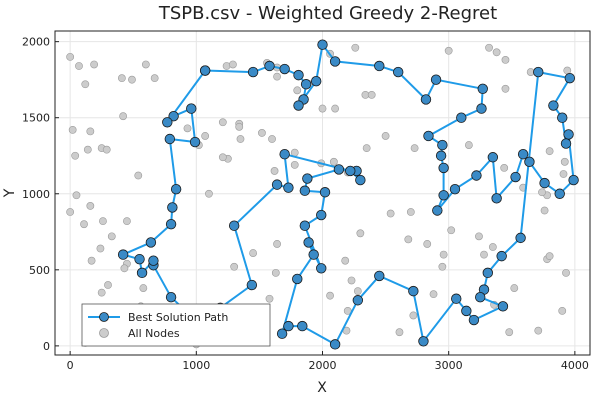 Image resolution: width=600 pixels, height=400 pixels. I want to click on x-tick-label: 4000, so click(575, 365).